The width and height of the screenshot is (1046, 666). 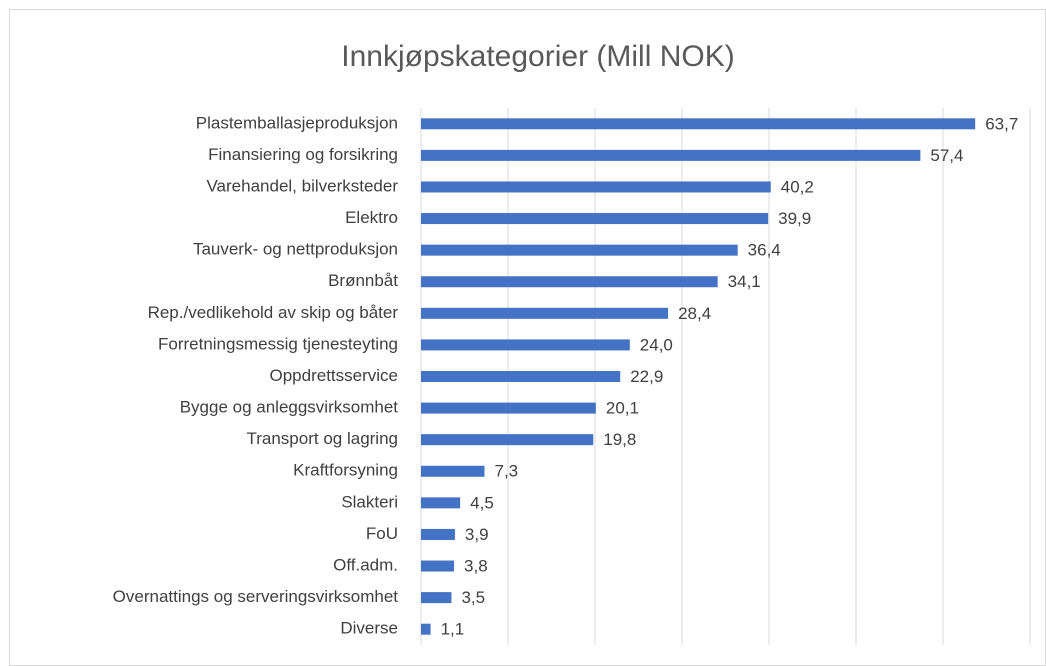 What do you see at coordinates (334, 375) in the screenshot?
I see `y-tick-label: Oppdrettsservice` at bounding box center [334, 375].